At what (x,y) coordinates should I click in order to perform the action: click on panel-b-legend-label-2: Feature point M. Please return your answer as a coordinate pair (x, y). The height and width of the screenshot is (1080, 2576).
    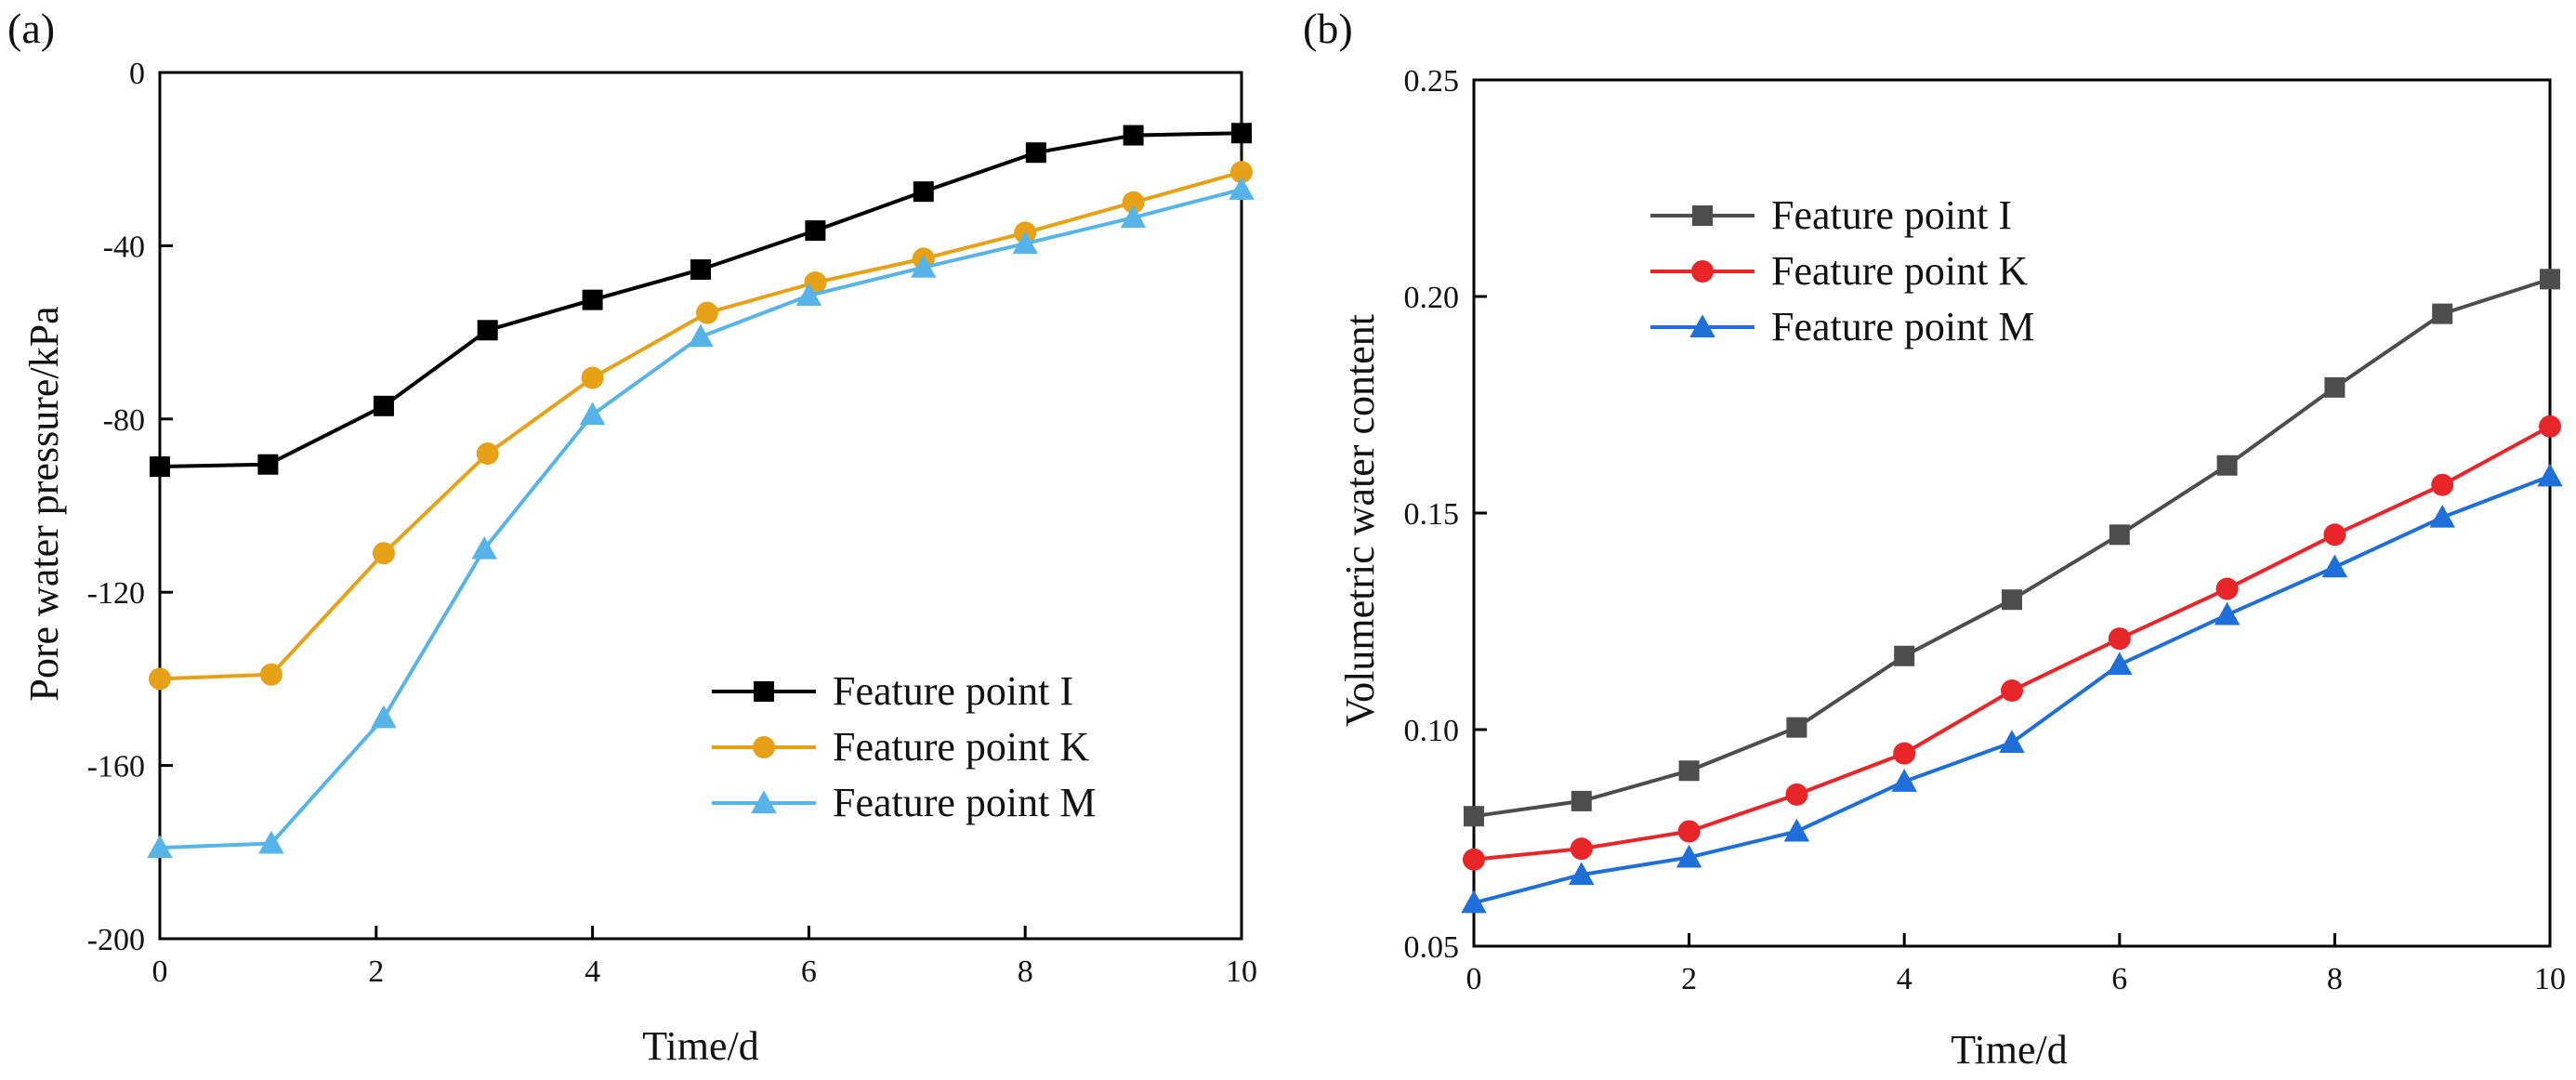
    Looking at the image, I should click on (1903, 326).